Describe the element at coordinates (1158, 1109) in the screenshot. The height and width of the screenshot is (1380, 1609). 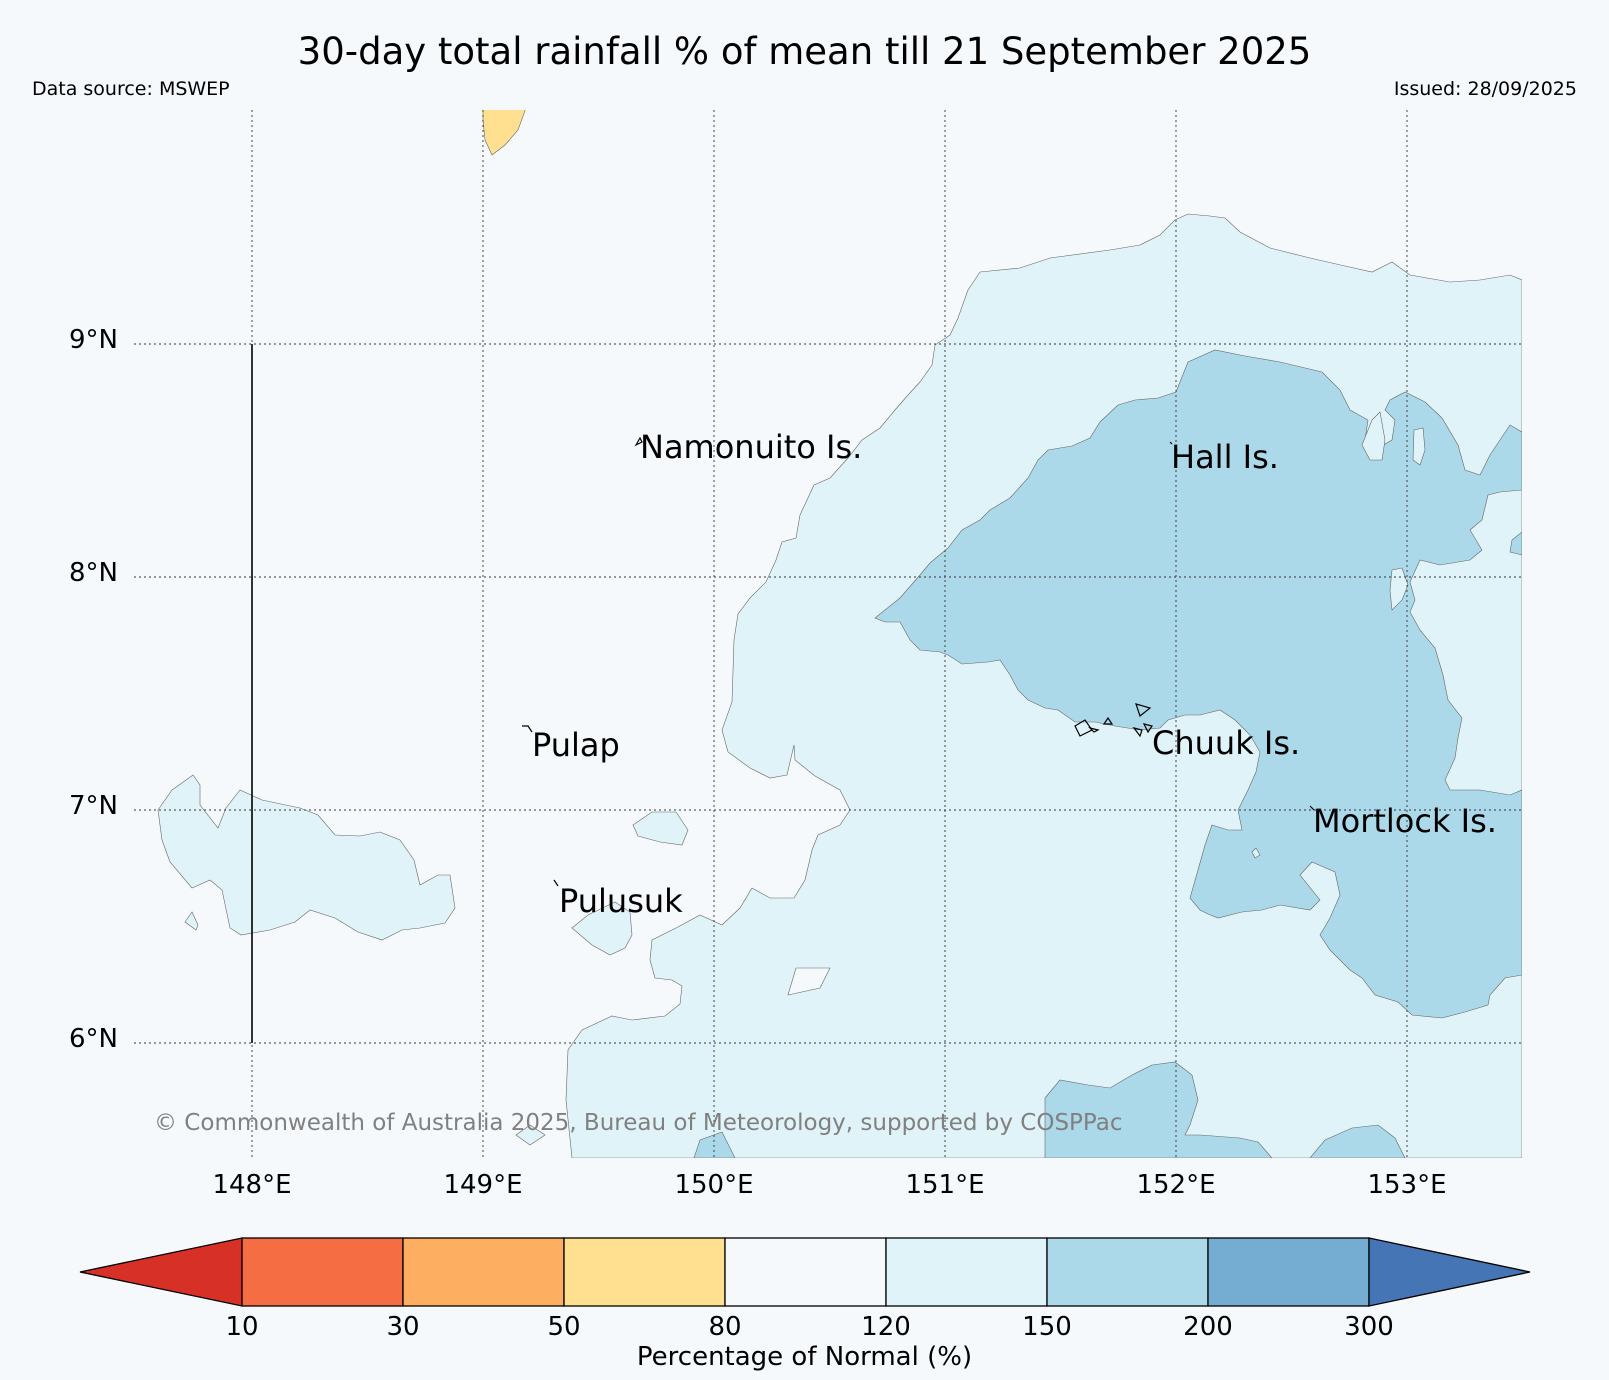
I see `contour-150-200-south` at that location.